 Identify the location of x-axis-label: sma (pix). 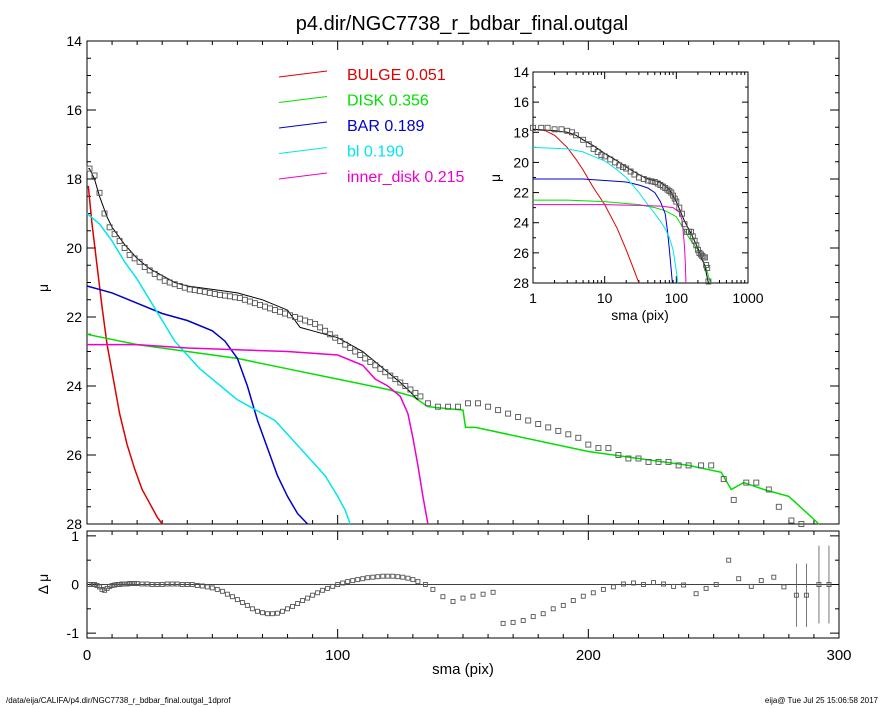
(463, 669).